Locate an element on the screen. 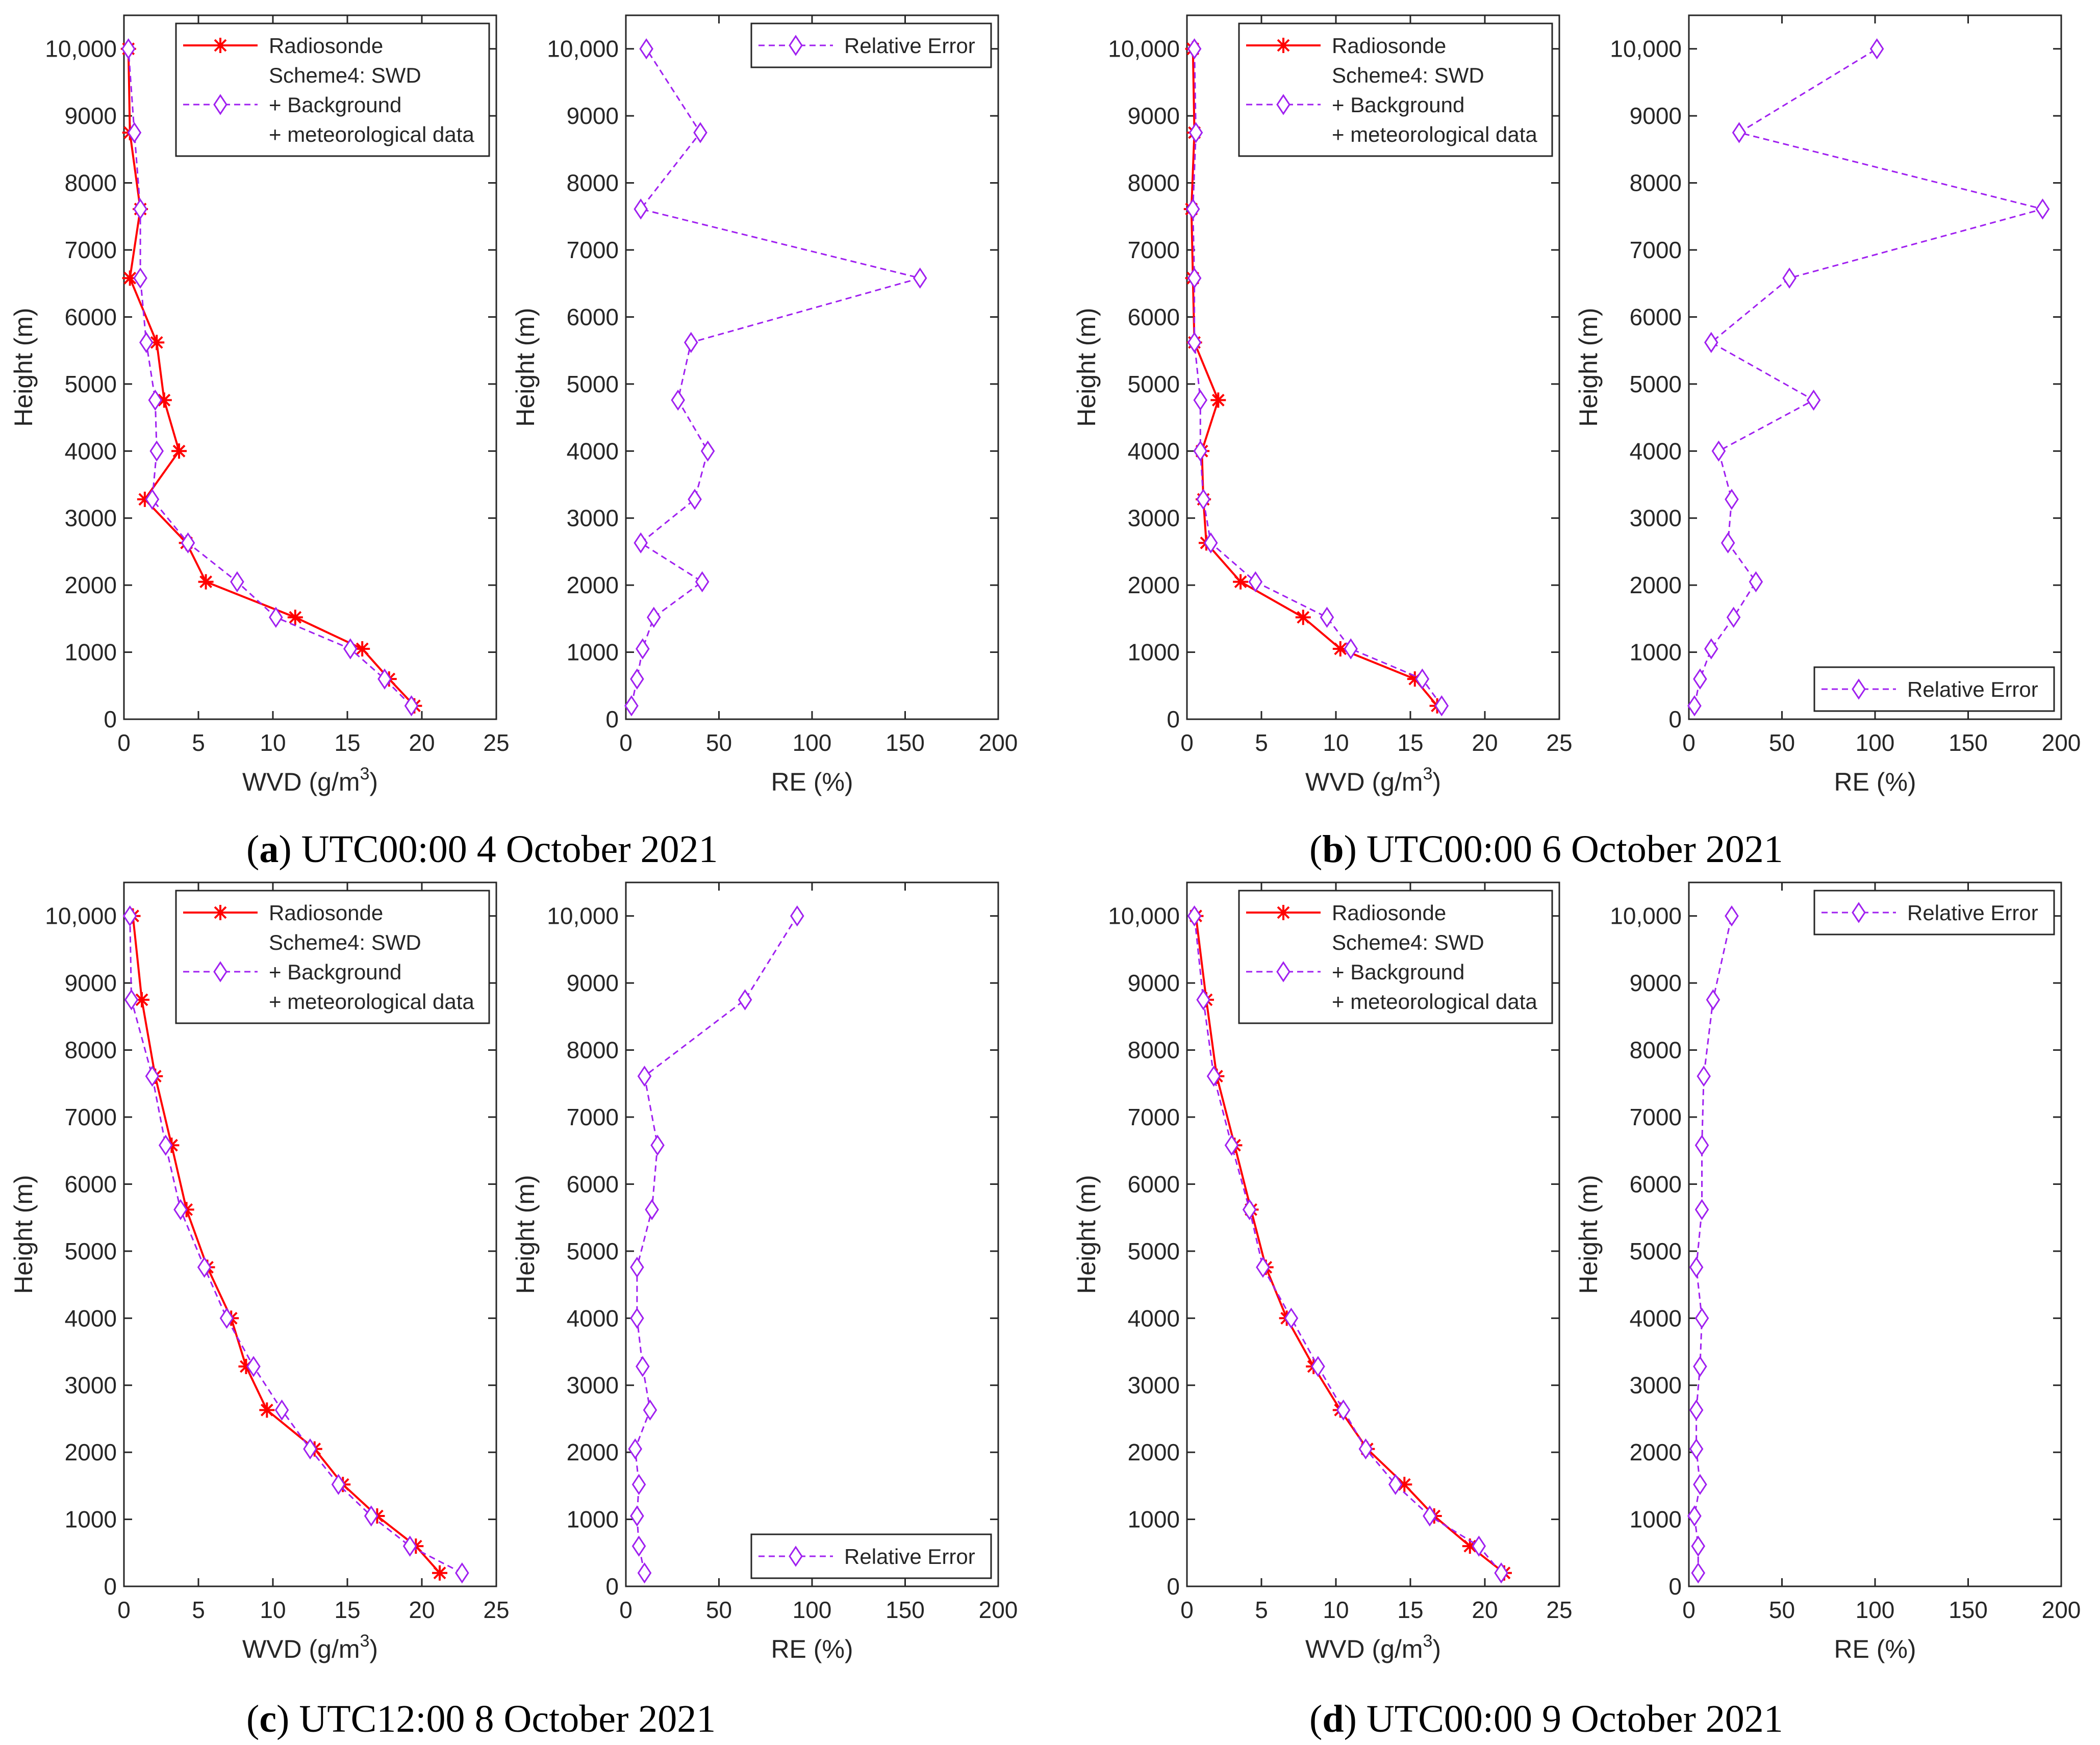 The image size is (2100, 1745). x-tick-label: 50 is located at coordinates (1782, 742).